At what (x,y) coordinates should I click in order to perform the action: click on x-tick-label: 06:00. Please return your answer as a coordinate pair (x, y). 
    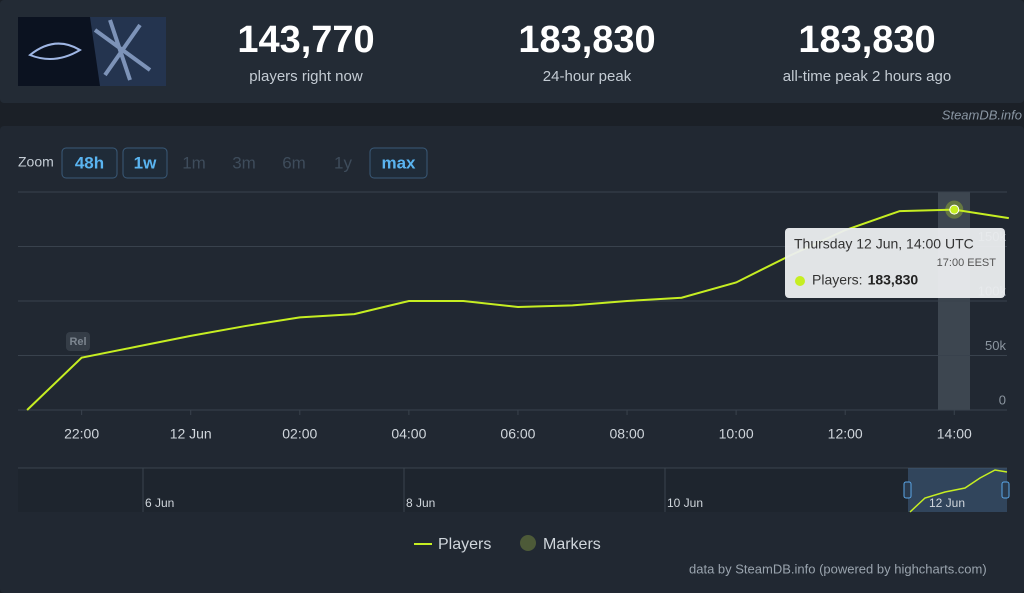
    Looking at the image, I should click on (517, 434).